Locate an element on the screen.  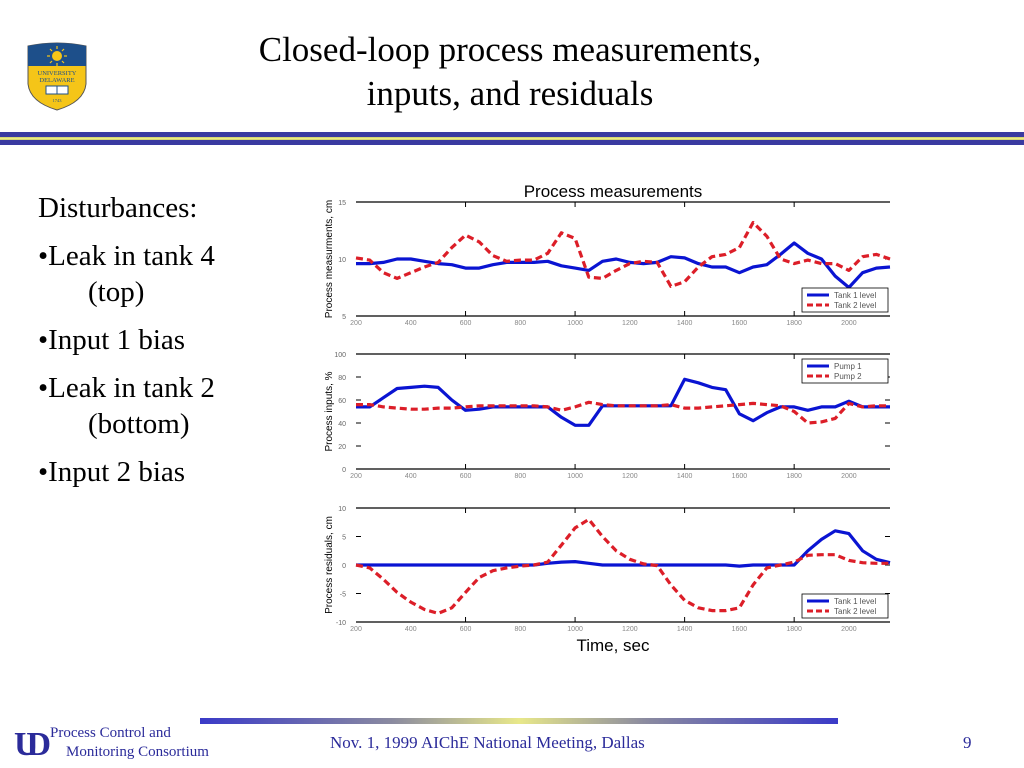
chart-title: Process measurements is located at coordinates (613, 191).